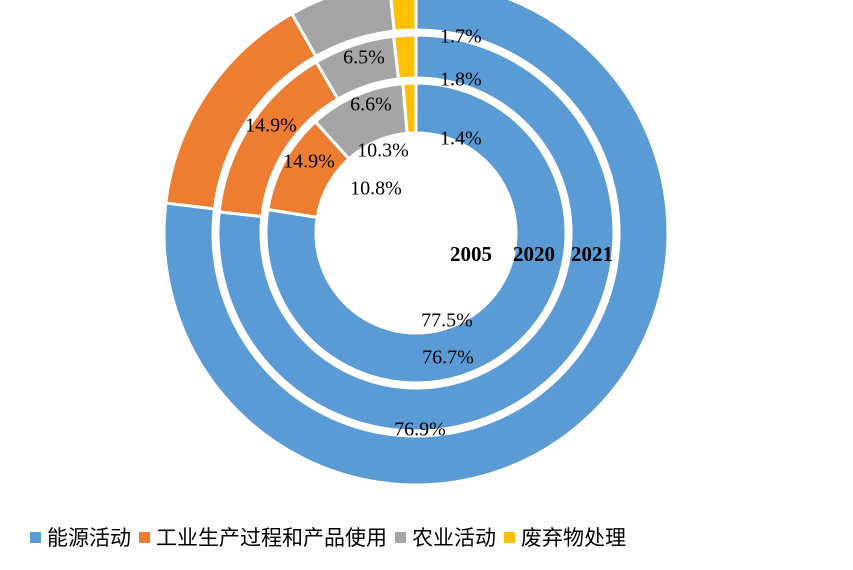 Image resolution: width=853 pixels, height=570 pixels. What do you see at coordinates (309, 162) in the screenshot?
I see `data-label-2020-industry: 14.9%` at bounding box center [309, 162].